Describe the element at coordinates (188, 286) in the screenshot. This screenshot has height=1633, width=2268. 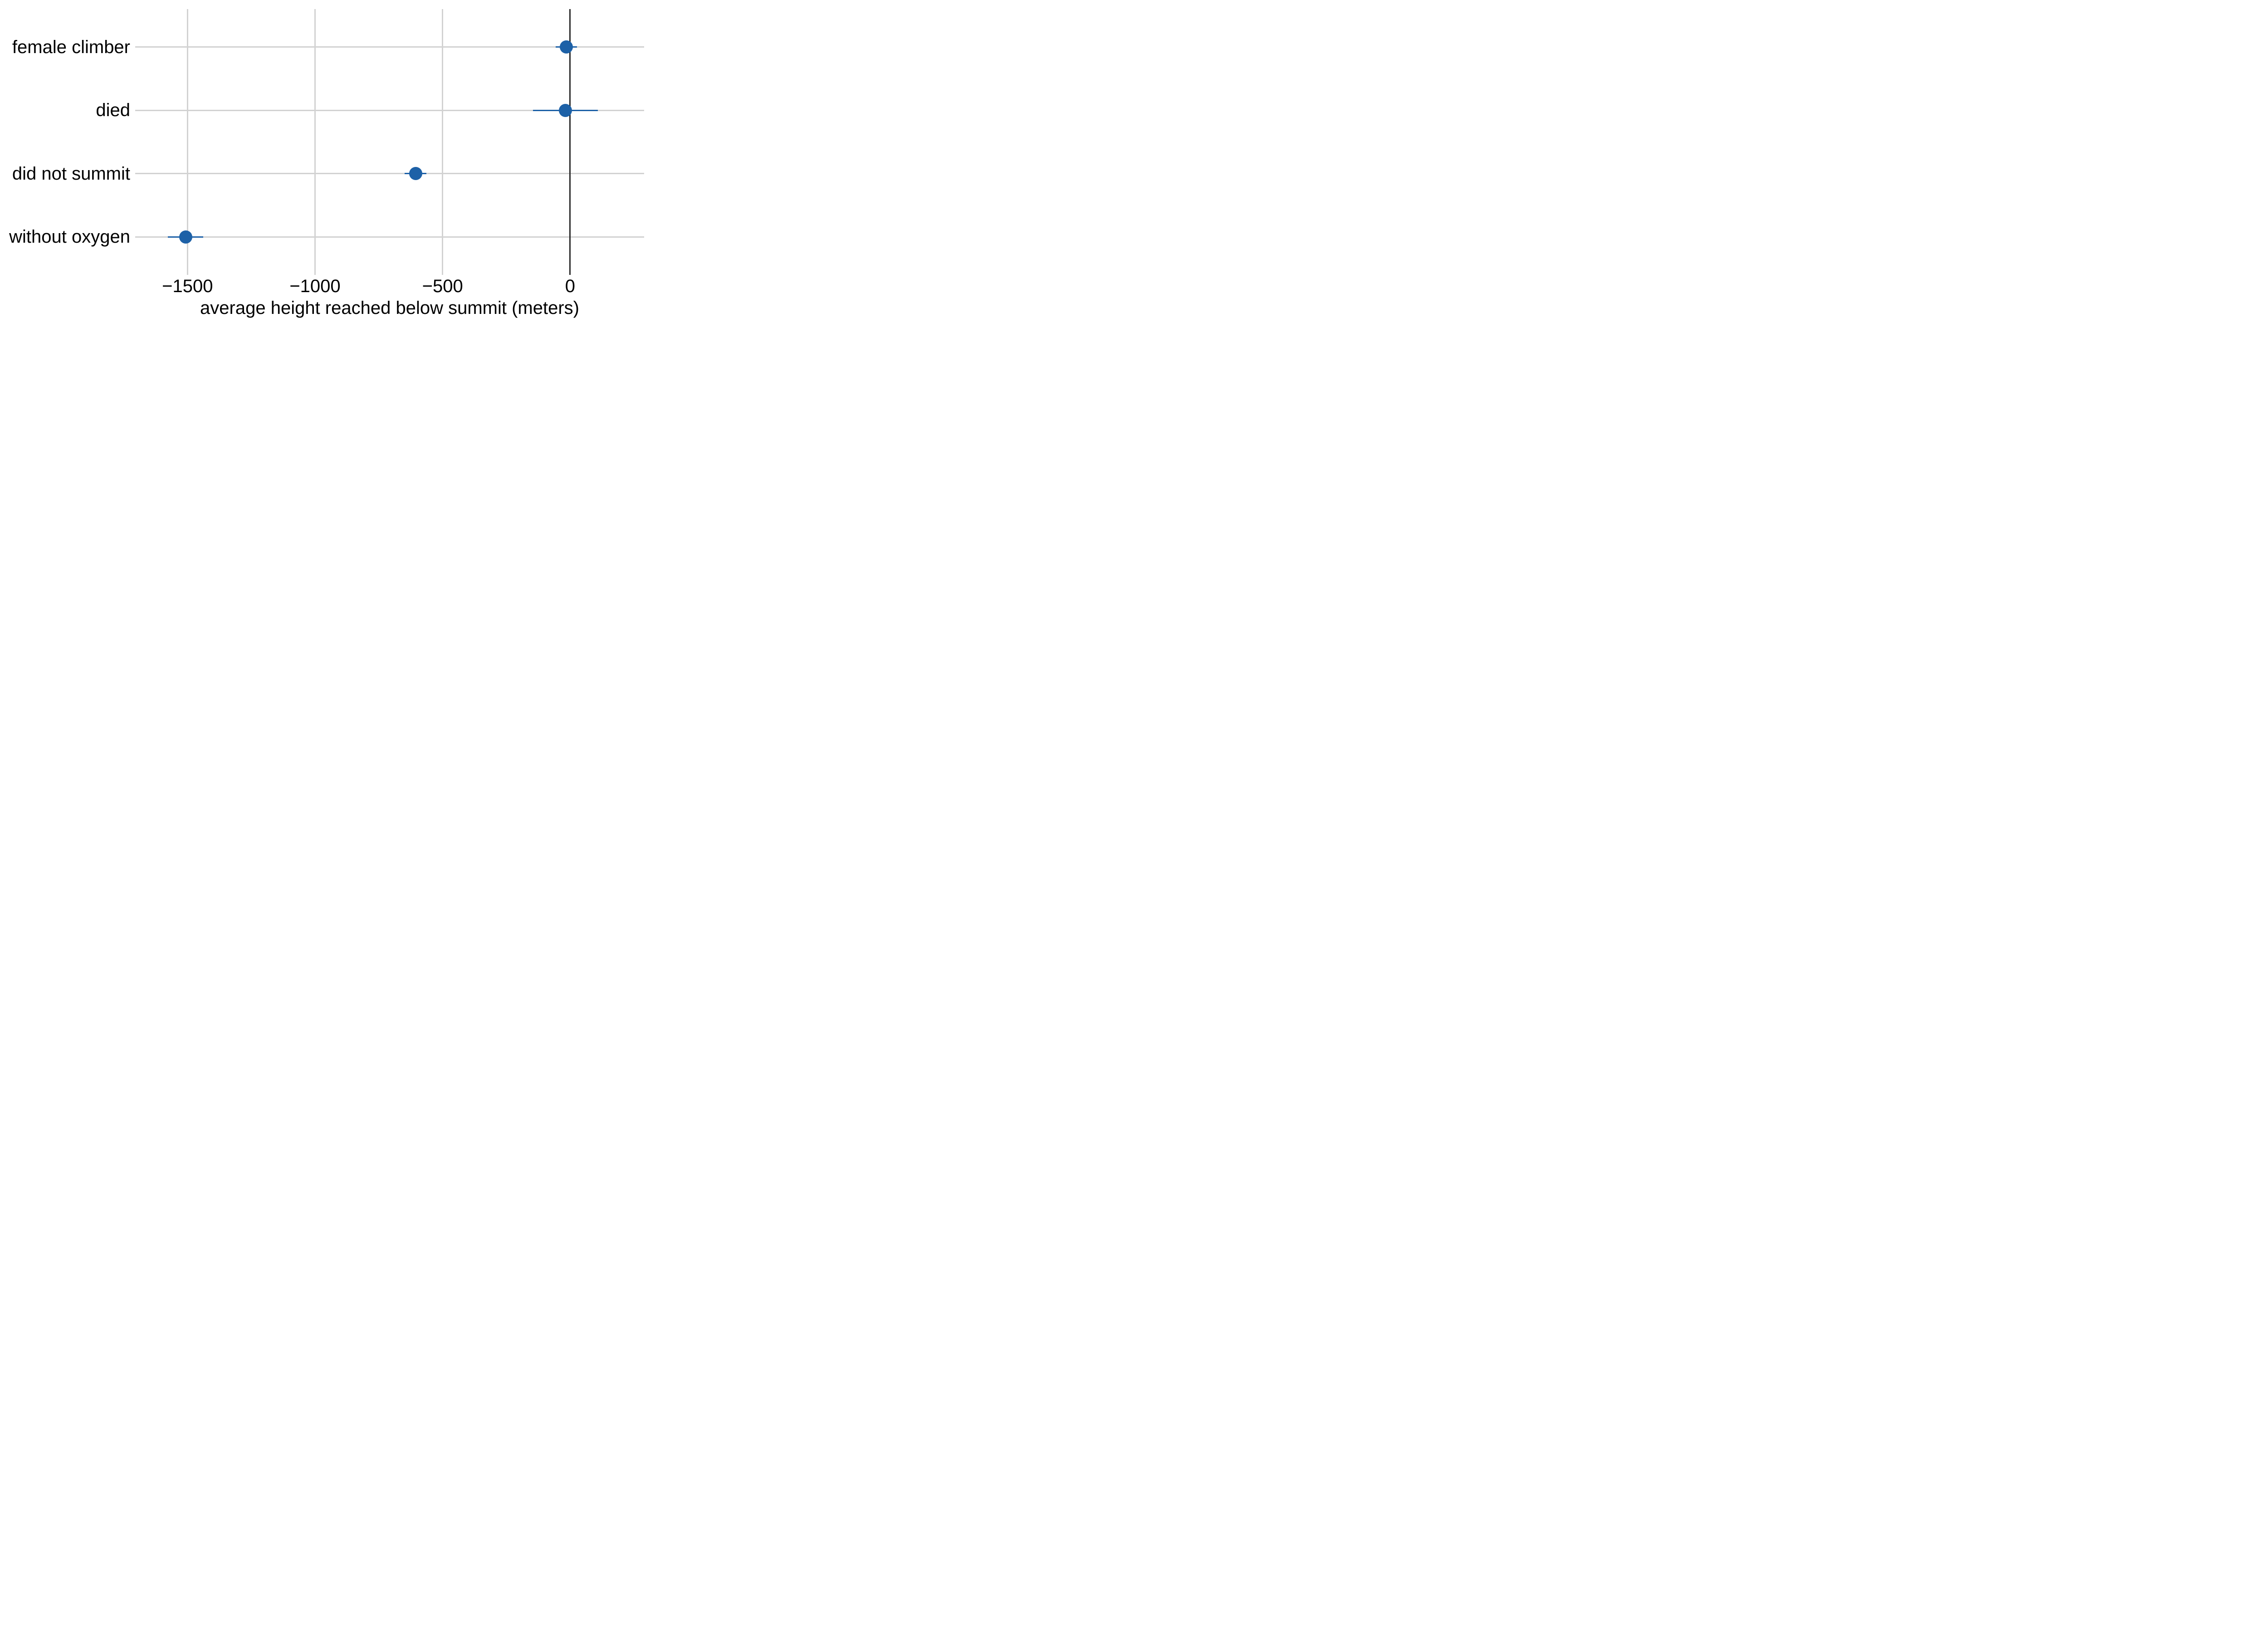
I see `x-tick-label: −1500` at that location.